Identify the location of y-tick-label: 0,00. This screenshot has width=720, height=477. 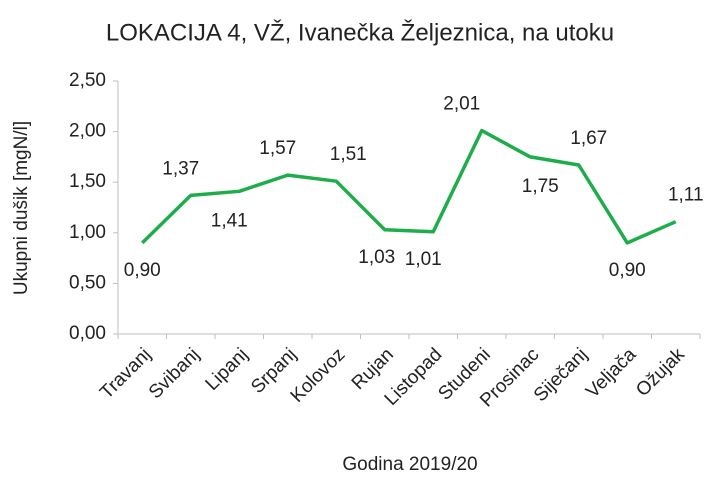
(87, 333).